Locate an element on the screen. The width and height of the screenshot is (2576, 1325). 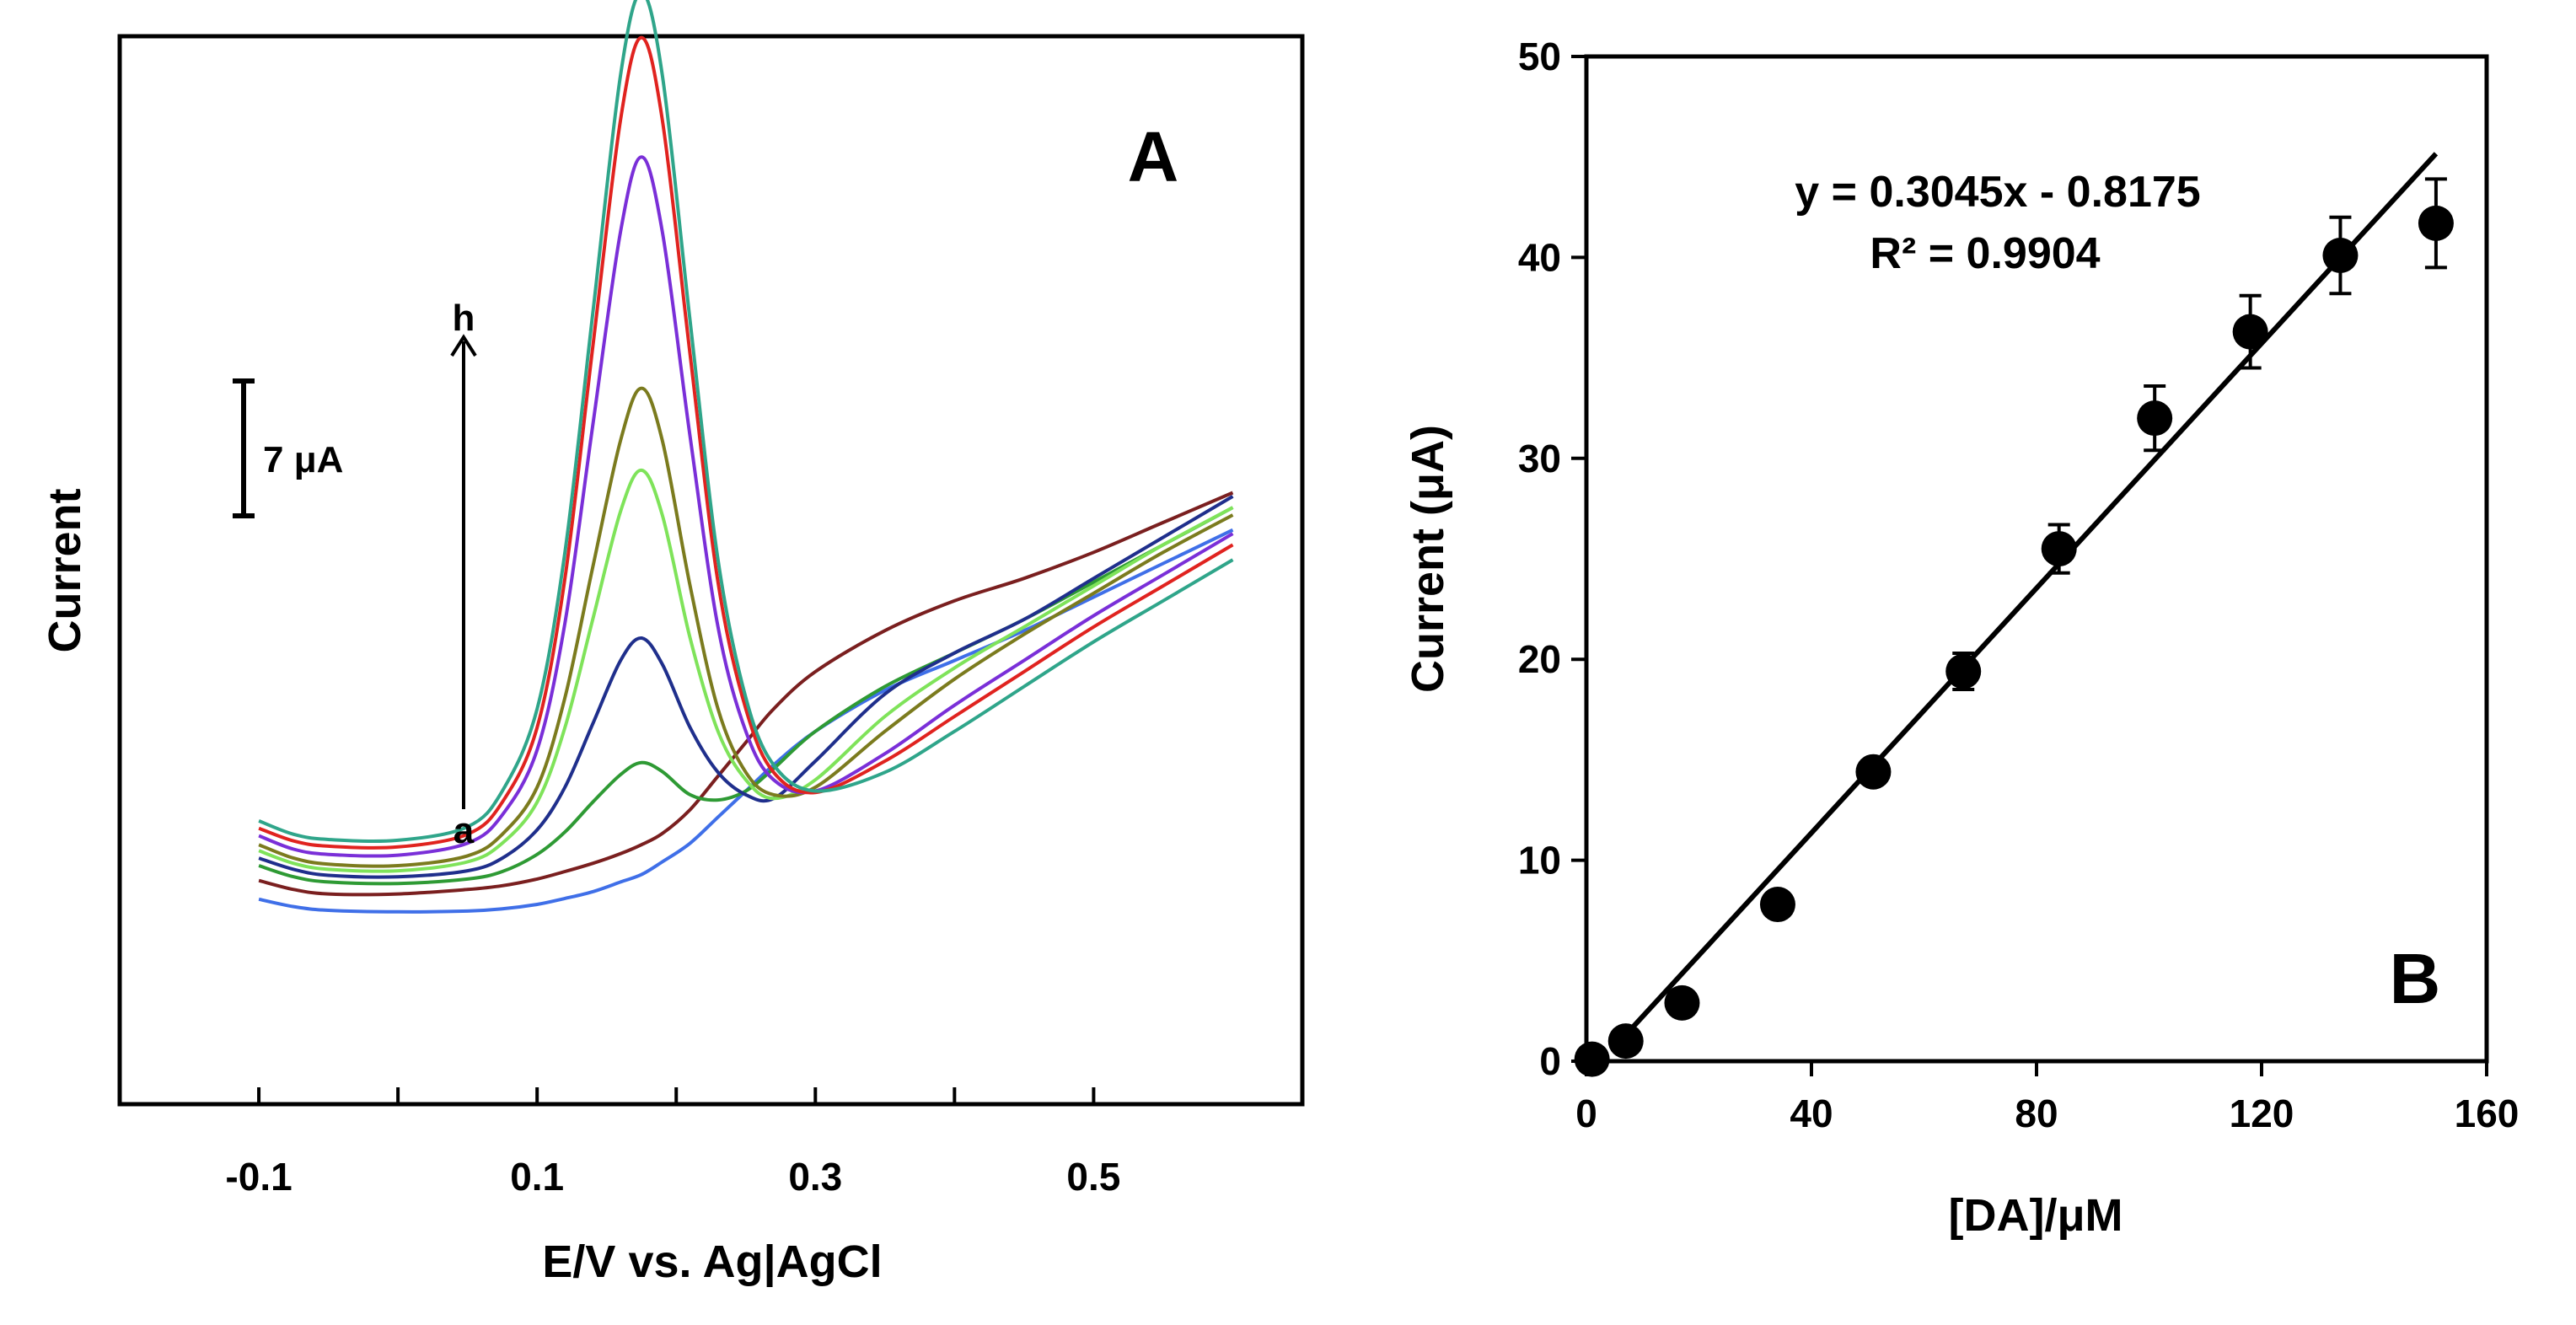
fit-equation: y = 0.3045x - 0.8175 is located at coordinates (1997, 192).